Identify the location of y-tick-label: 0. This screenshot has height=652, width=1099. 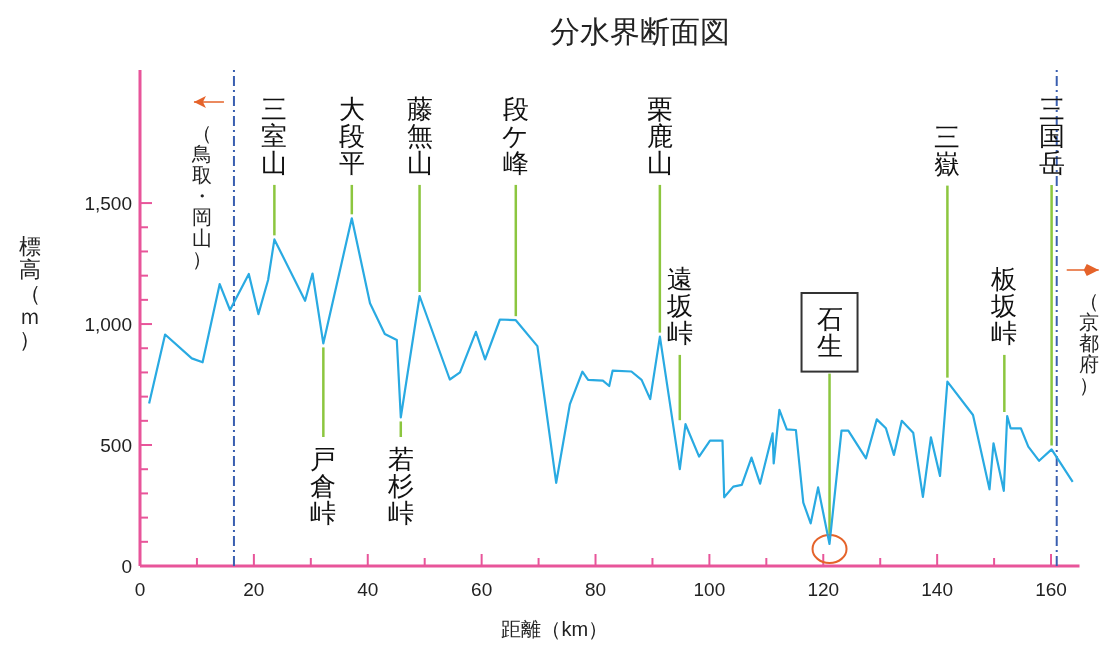
(126, 566).